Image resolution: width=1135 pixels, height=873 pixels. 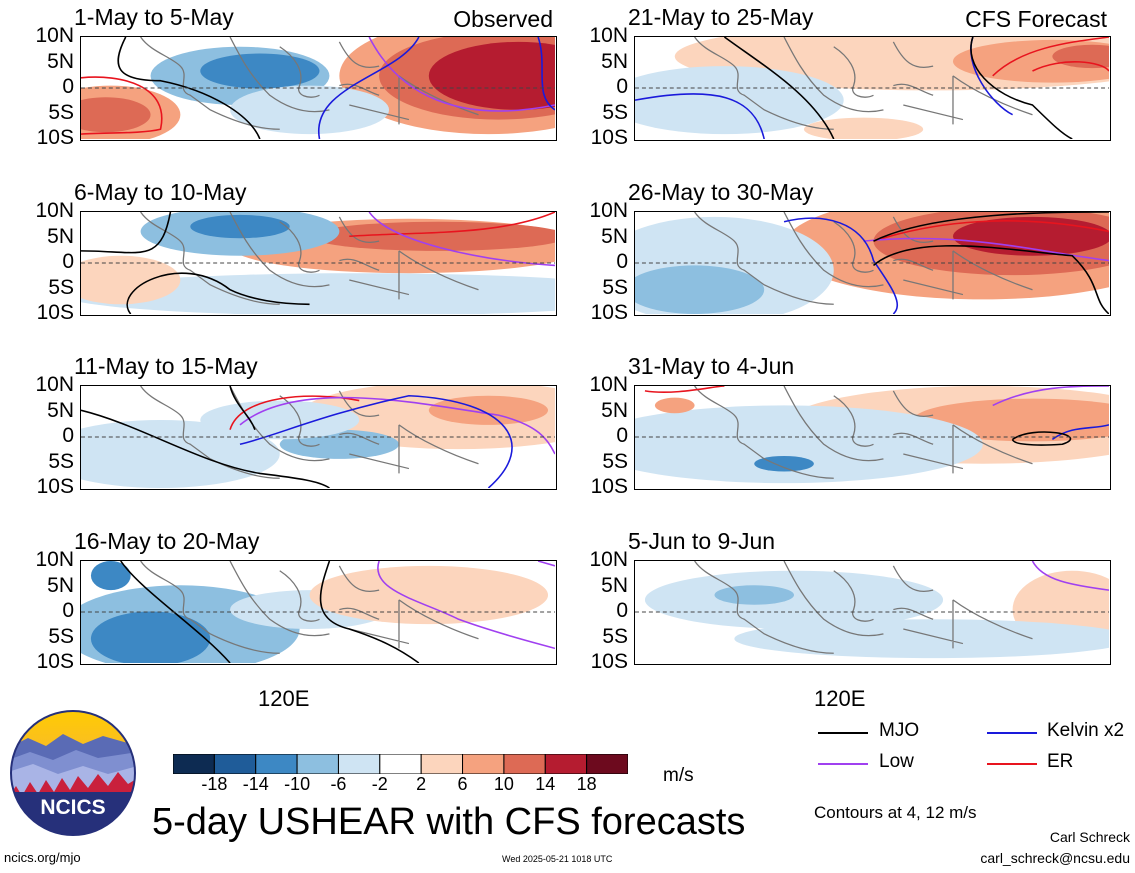 What do you see at coordinates (503, 784) in the screenshot?
I see `colorbar-tick-label: 10` at bounding box center [503, 784].